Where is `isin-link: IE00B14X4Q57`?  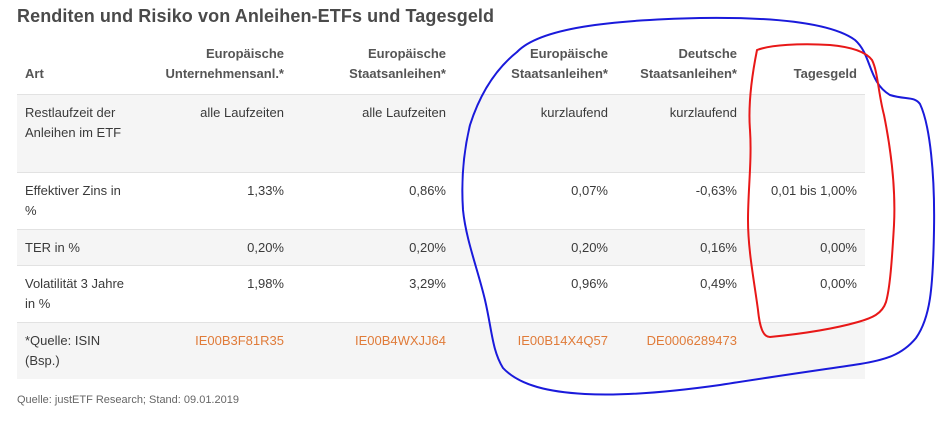 isin-link: IE00B14X4Q57 is located at coordinates (562, 340).